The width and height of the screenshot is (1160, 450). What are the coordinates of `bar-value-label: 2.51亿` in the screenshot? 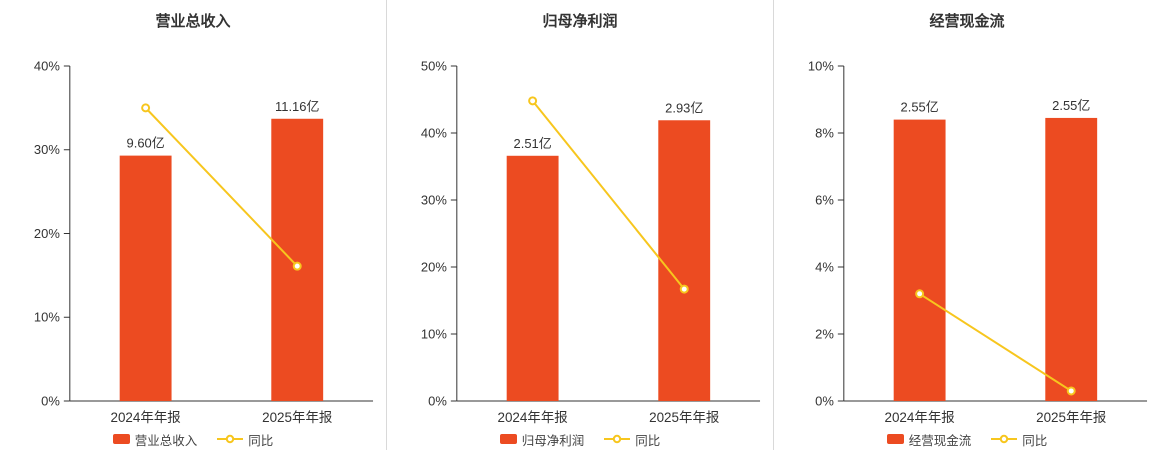 It's located at (533, 143).